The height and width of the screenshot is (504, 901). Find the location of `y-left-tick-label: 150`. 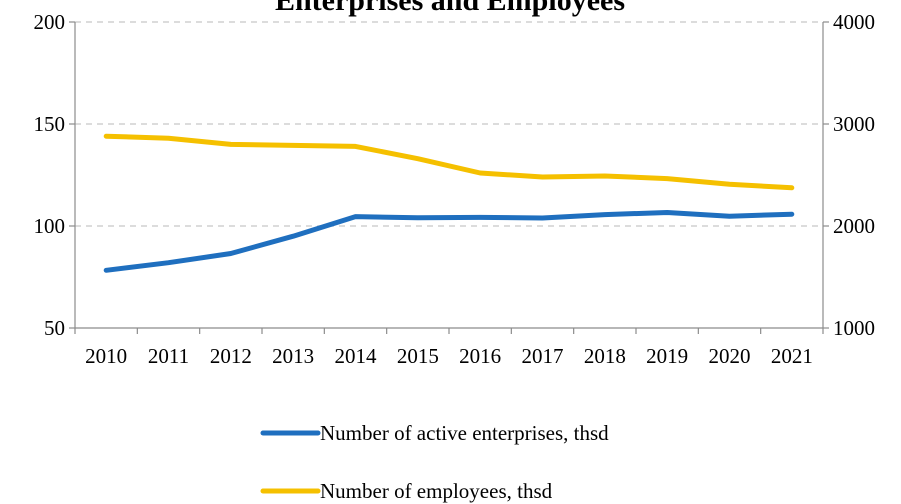

y-left-tick-label: 150 is located at coordinates (50, 124).